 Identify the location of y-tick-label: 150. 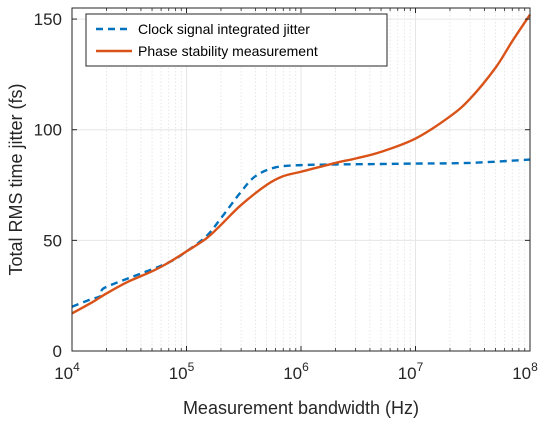
(48, 19).